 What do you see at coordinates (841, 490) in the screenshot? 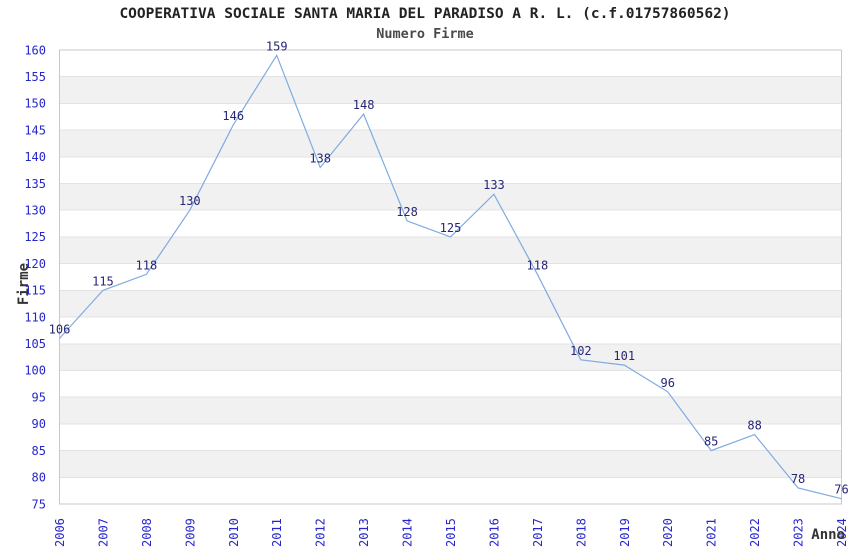
I see `data-point-label: 76` at bounding box center [841, 490].